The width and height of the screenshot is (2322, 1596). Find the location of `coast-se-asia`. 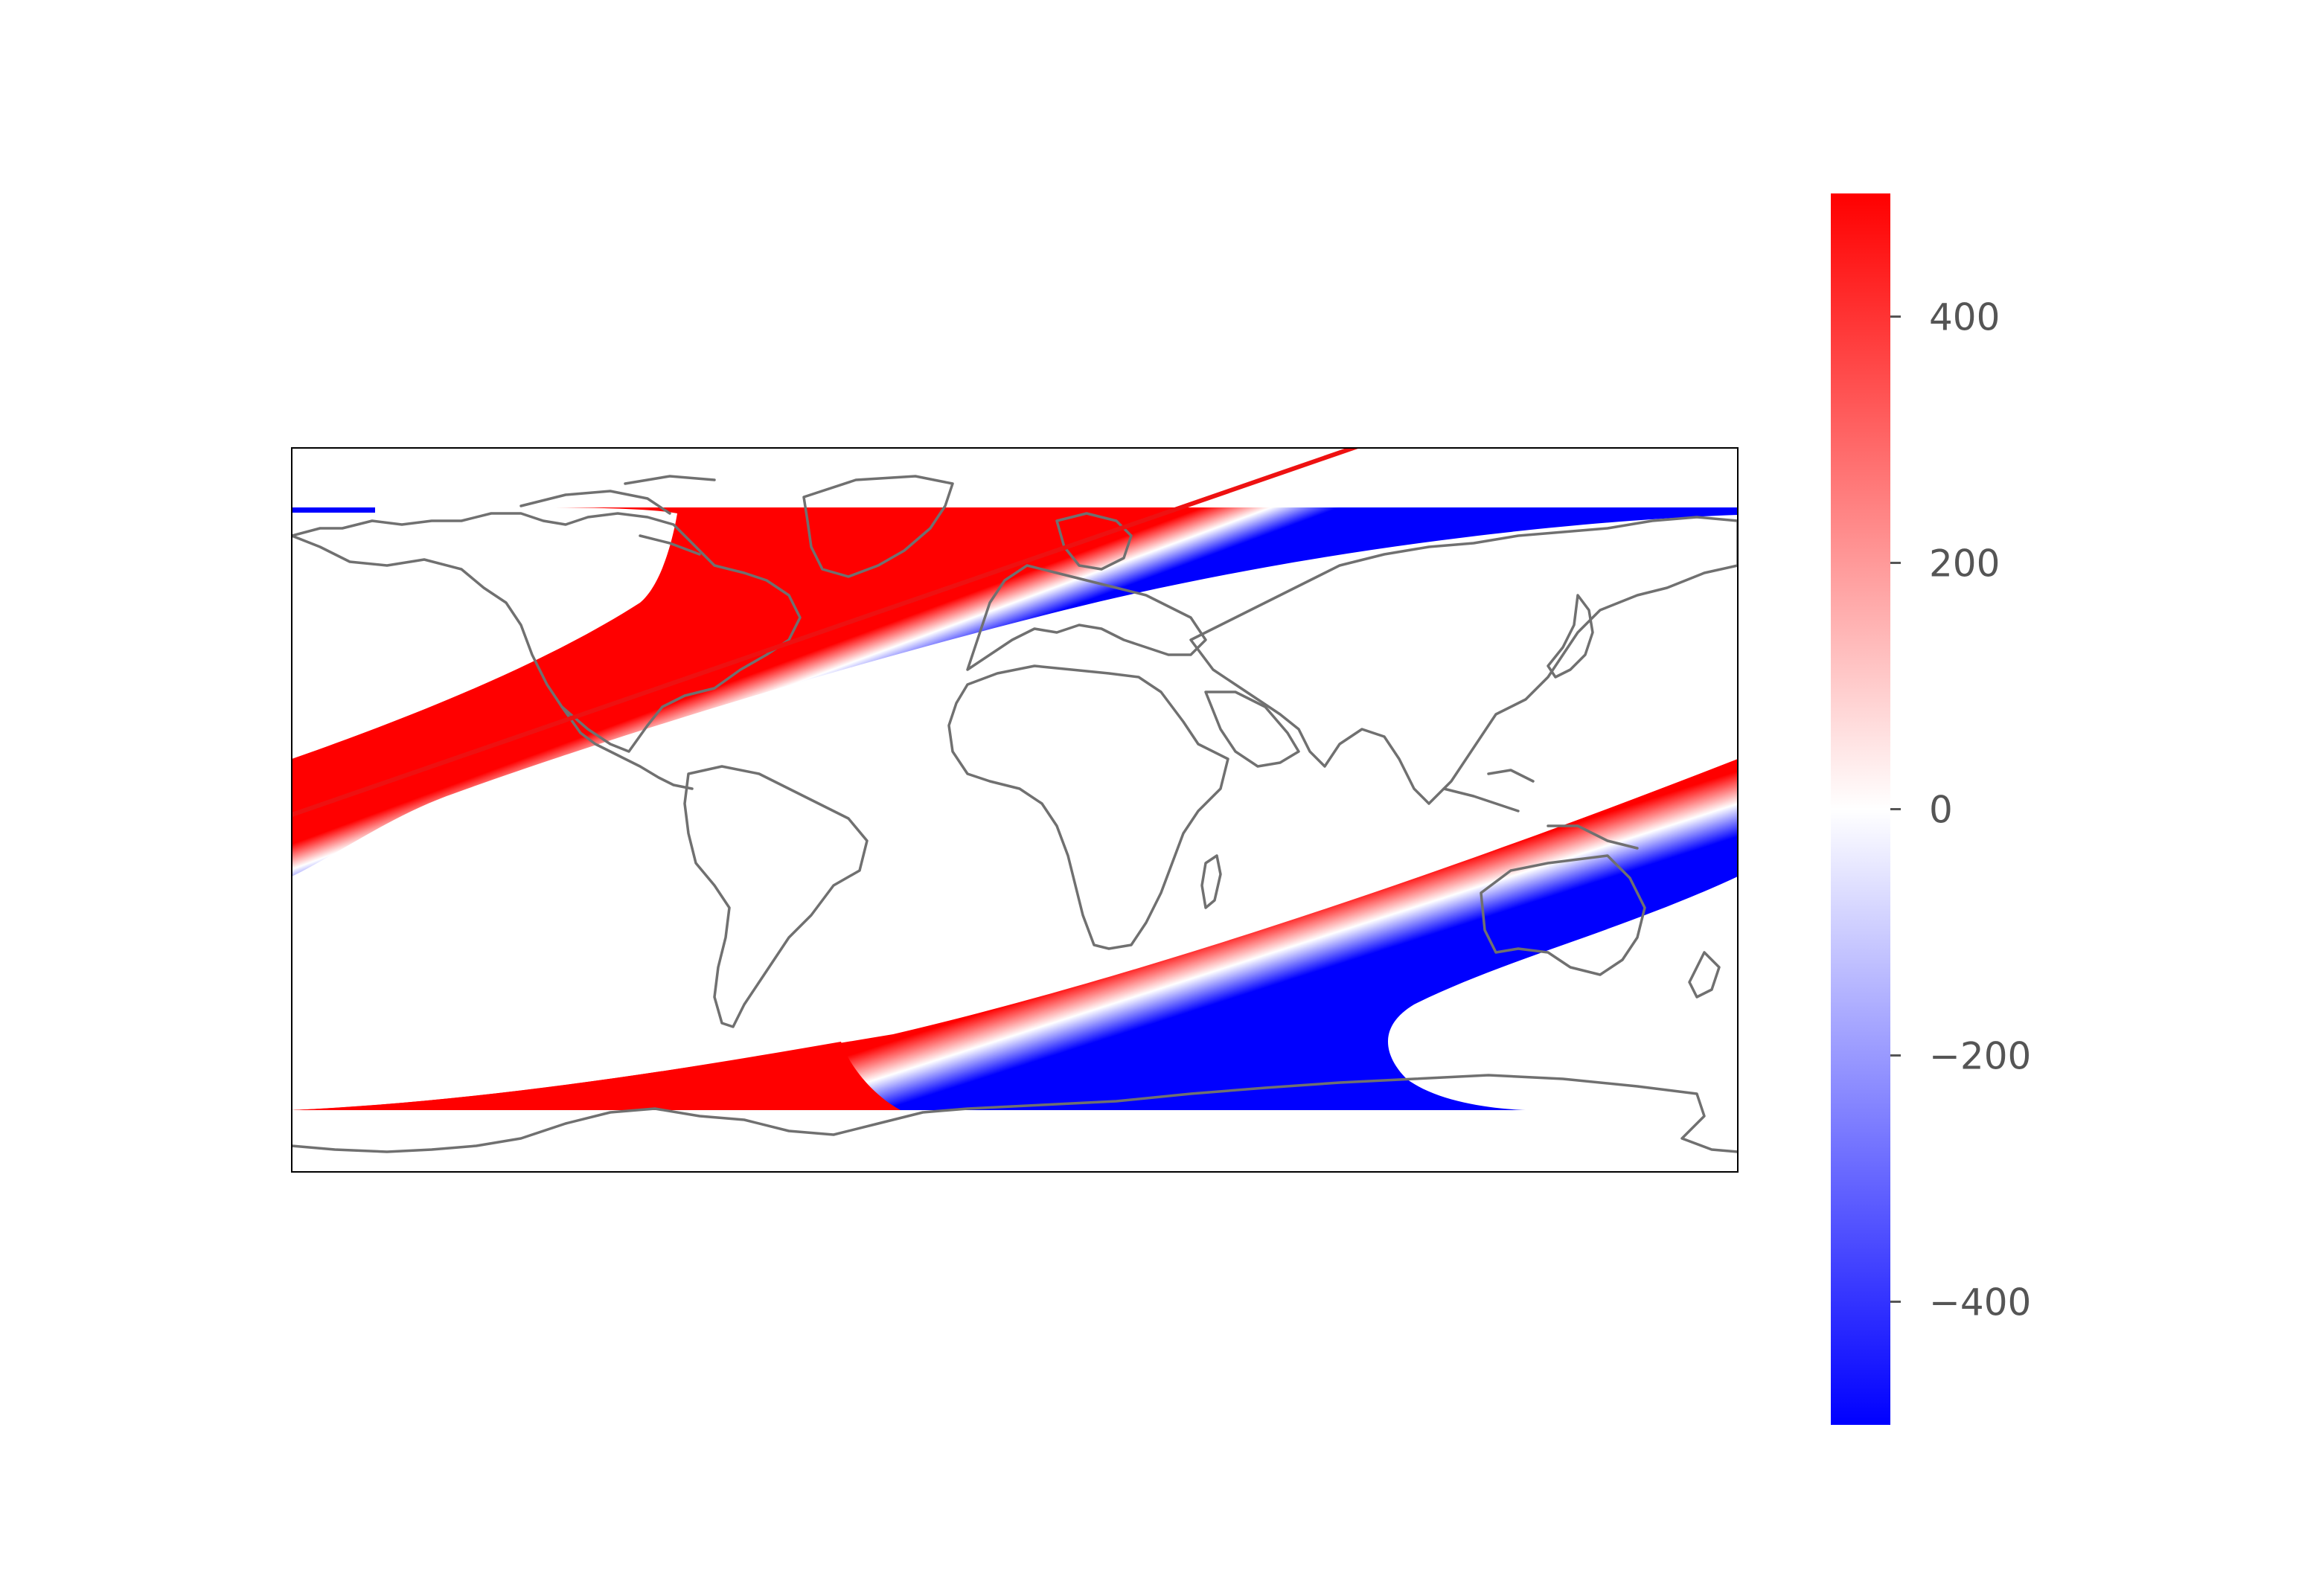

coast-se-asia is located at coordinates (1540, 809).